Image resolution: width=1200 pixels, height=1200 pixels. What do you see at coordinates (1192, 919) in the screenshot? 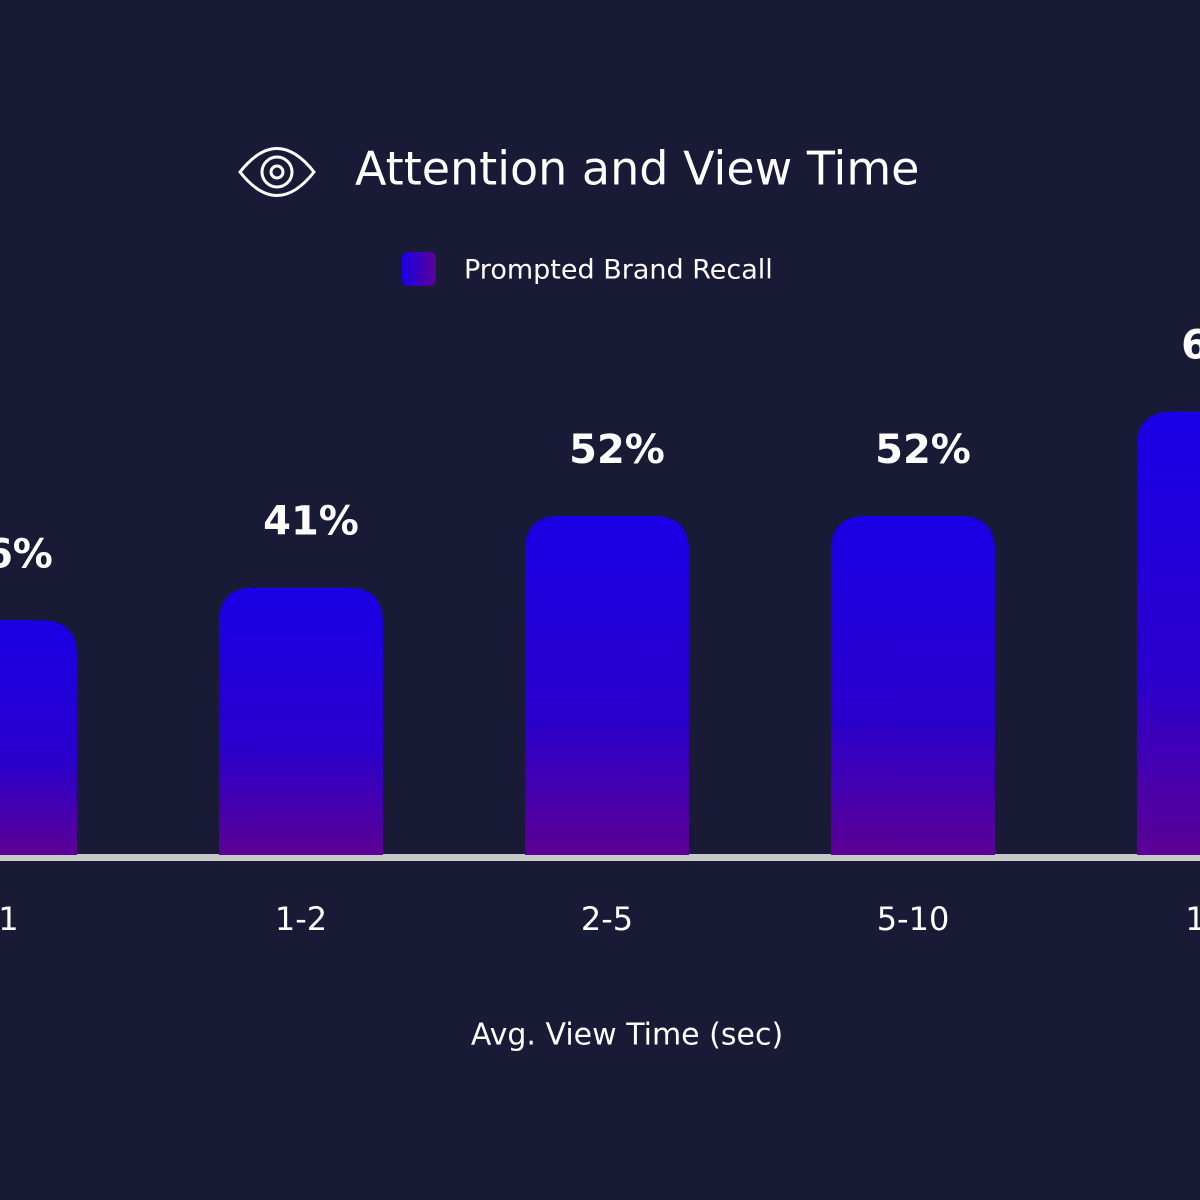
I see `x-tick-label: 10+` at bounding box center [1192, 919].